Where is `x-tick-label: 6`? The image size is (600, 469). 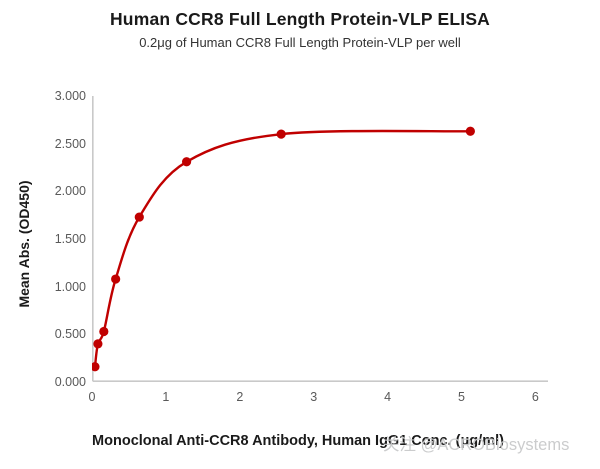
x-tick-label: 6 is located at coordinates (535, 397).